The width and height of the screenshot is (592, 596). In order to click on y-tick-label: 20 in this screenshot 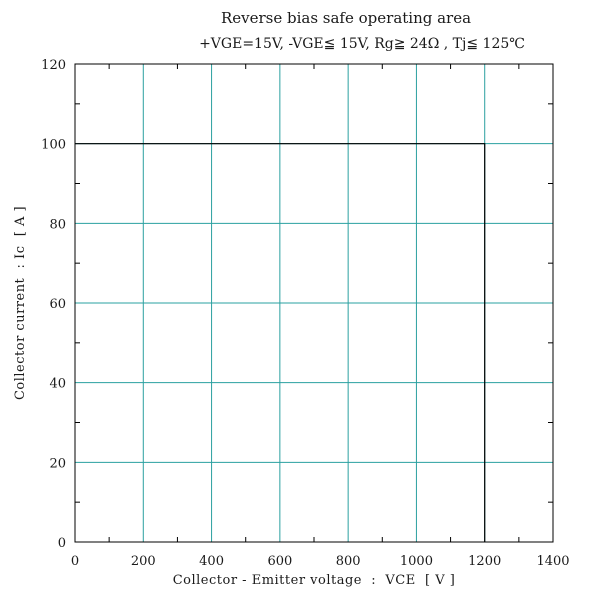, I will do `click(57, 463)`.